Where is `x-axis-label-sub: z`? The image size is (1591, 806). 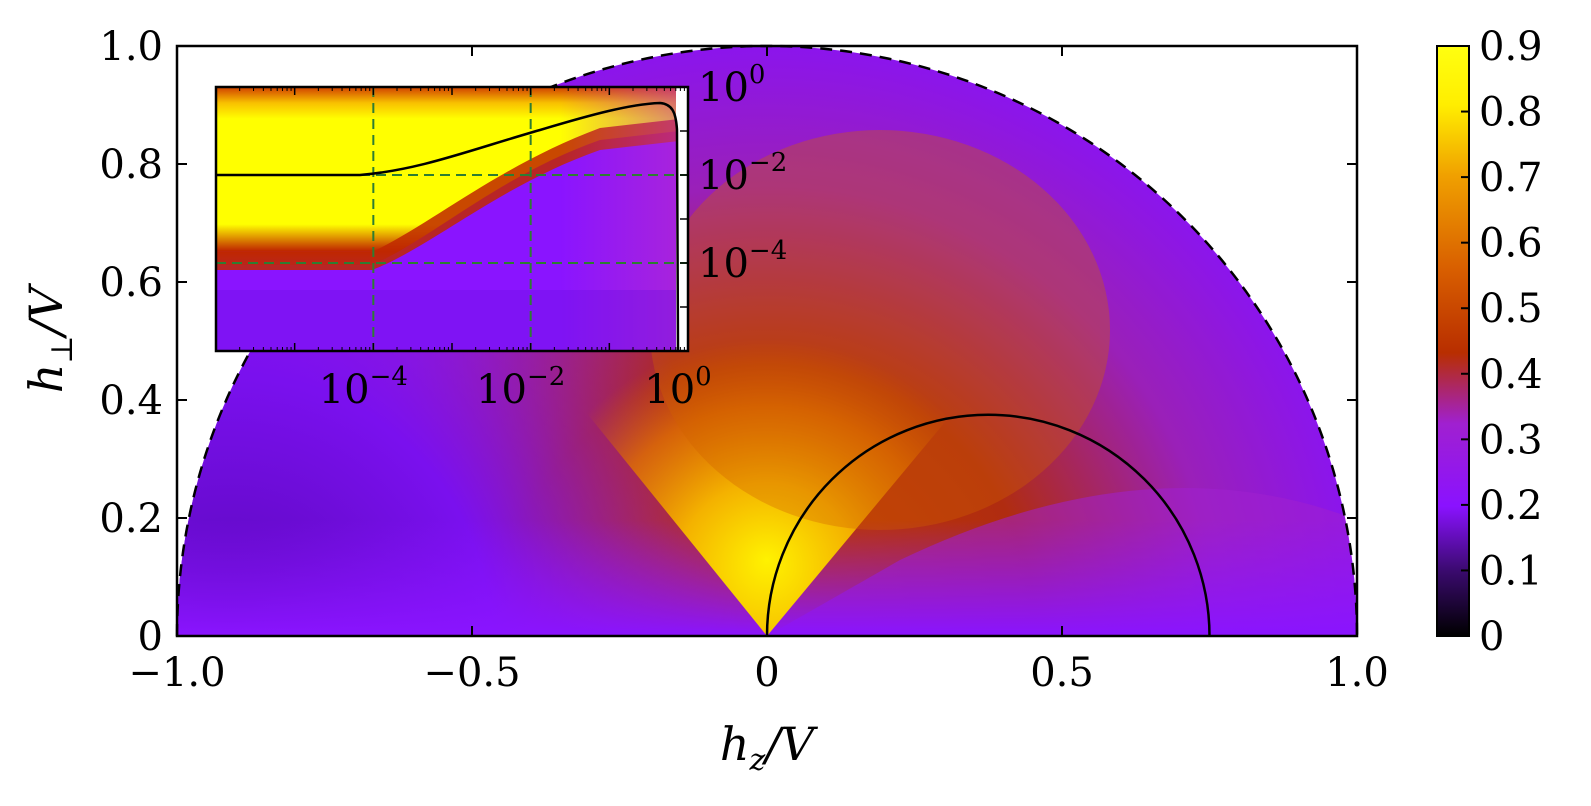 x-axis-label-sub: z is located at coordinates (757, 760).